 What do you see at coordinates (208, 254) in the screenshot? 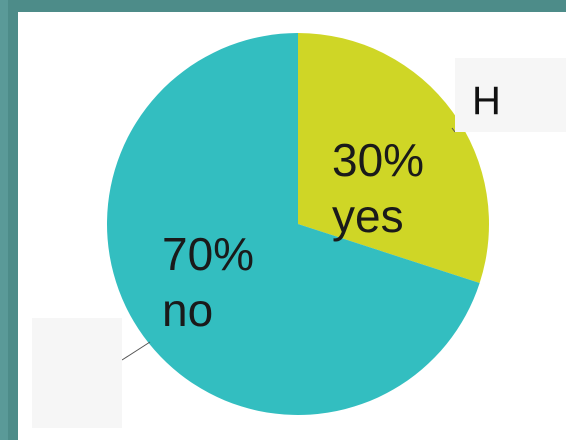
I see `slice-percent-label-no: 70%` at bounding box center [208, 254].